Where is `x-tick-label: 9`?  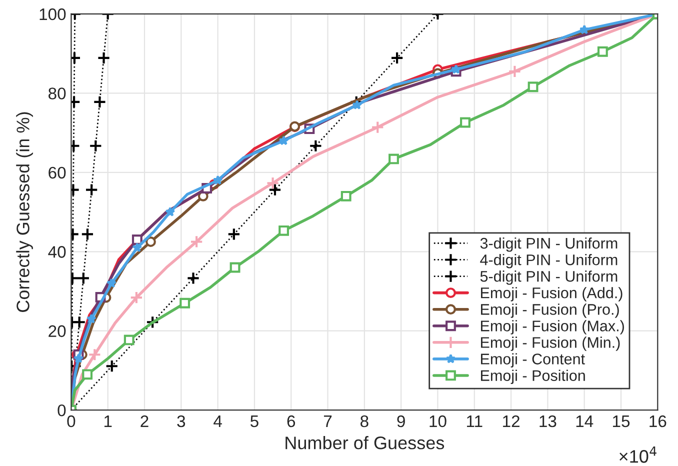
x-tick-label: 9 is located at coordinates (401, 421).